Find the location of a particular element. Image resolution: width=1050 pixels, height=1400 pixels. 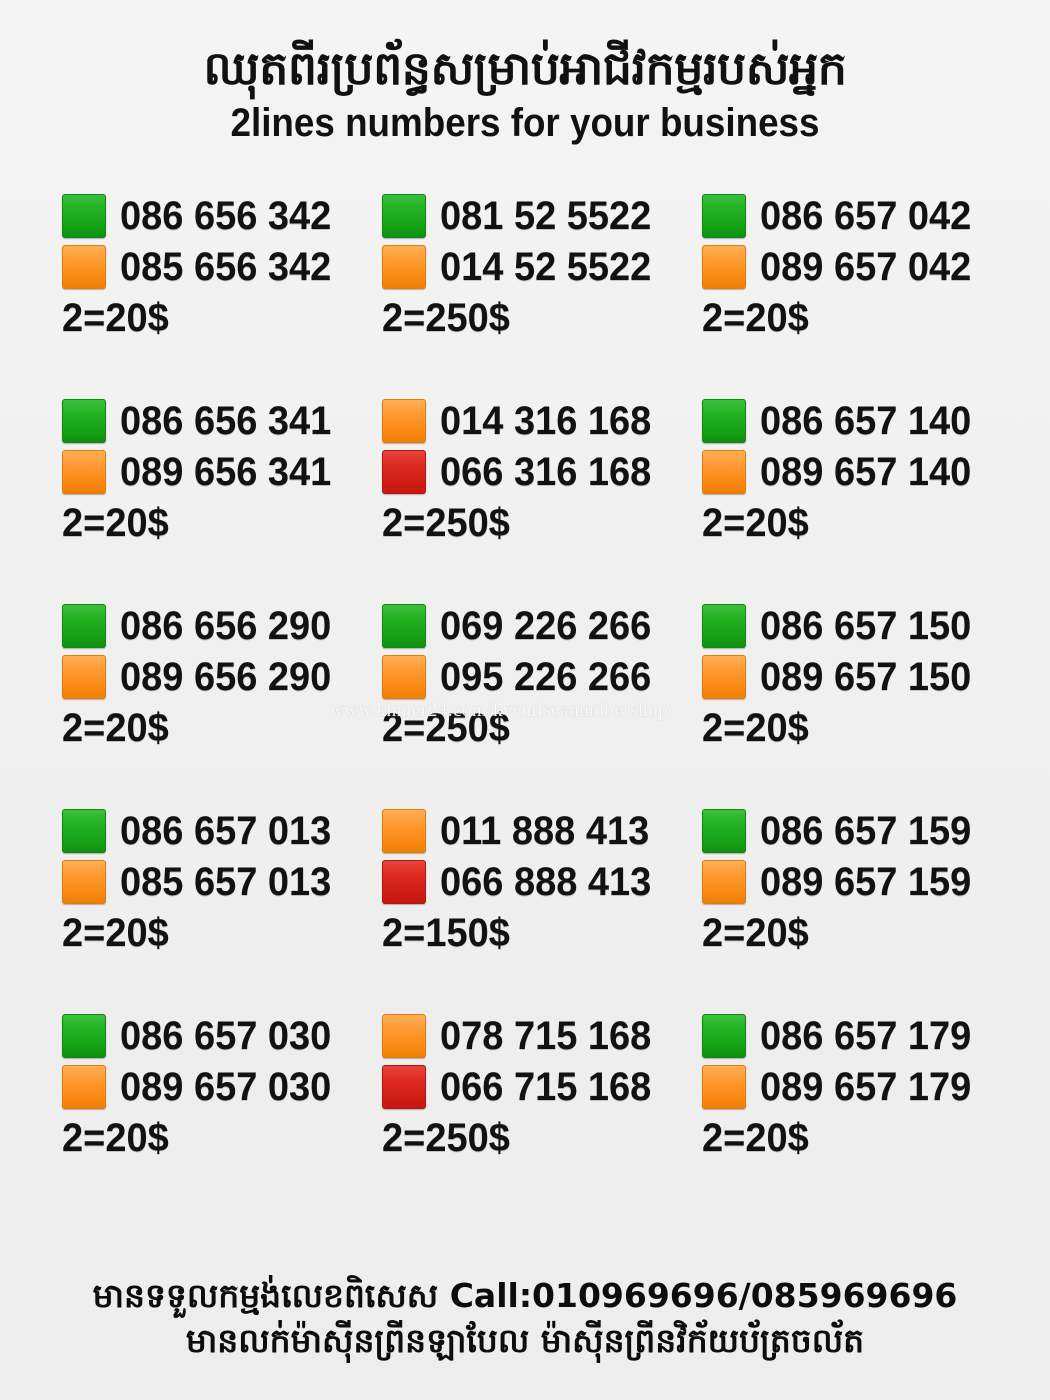

phone-number: 069 226 266 is located at coordinates (546, 625).